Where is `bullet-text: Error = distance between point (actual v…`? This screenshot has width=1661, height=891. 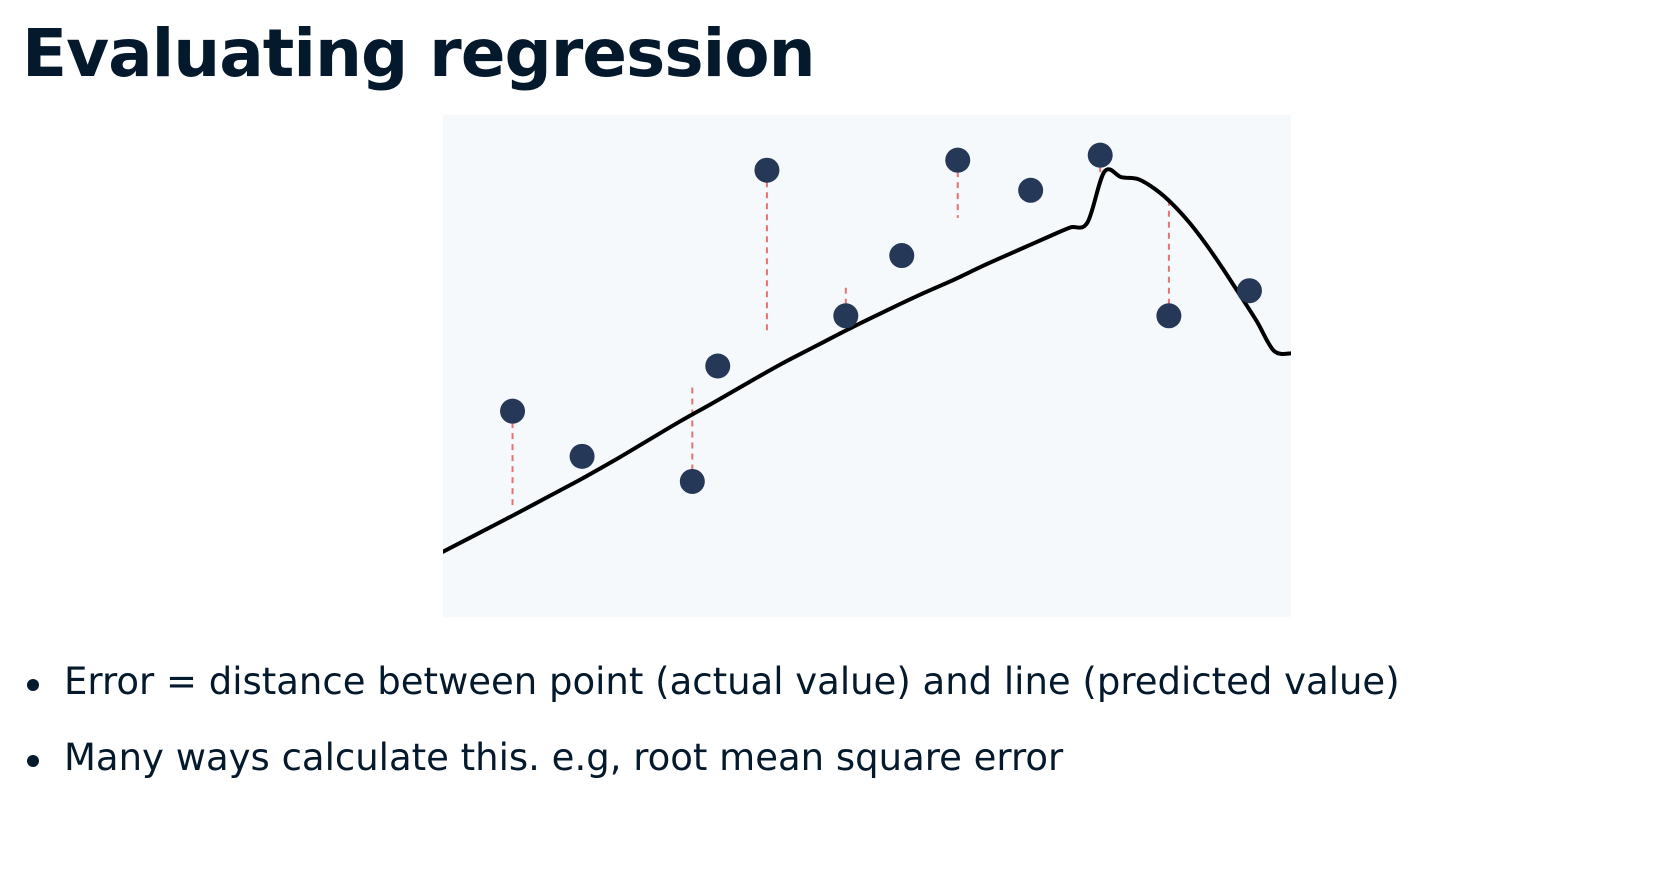
bullet-text: Error = distance between point (actual v… is located at coordinates (732, 681).